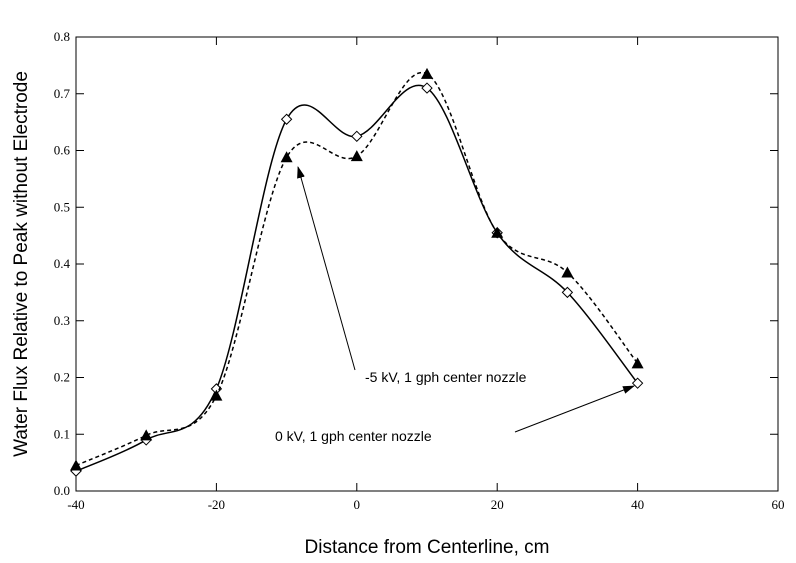 Image resolution: width=796 pixels, height=563 pixels. I want to click on x-tick-label: 40, so click(637, 504).